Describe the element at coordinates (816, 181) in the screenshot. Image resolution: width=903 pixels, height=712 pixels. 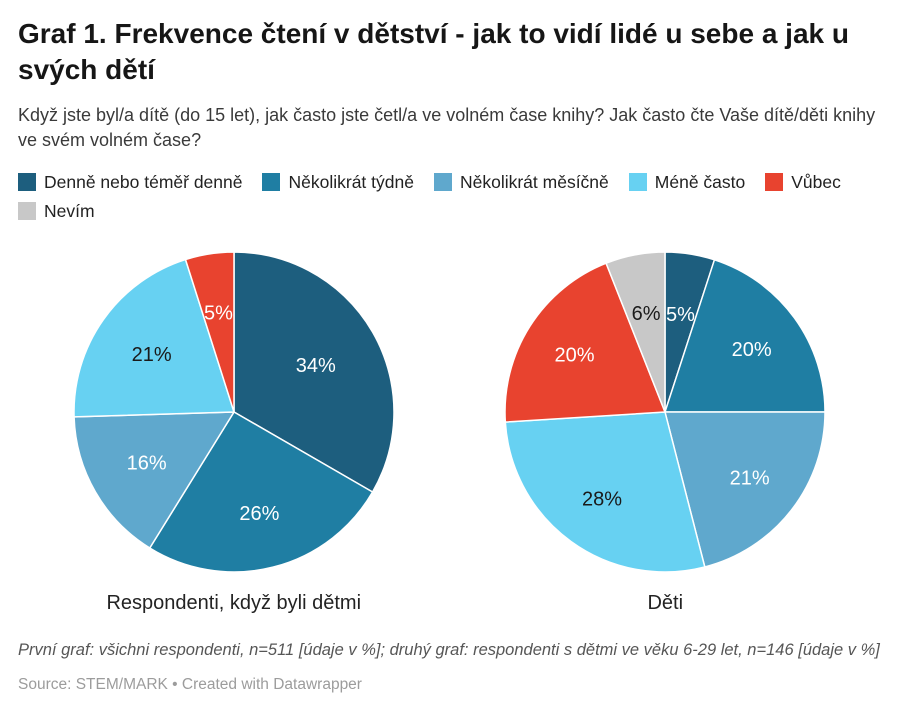
I see `legend-label: Vůbec` at that location.